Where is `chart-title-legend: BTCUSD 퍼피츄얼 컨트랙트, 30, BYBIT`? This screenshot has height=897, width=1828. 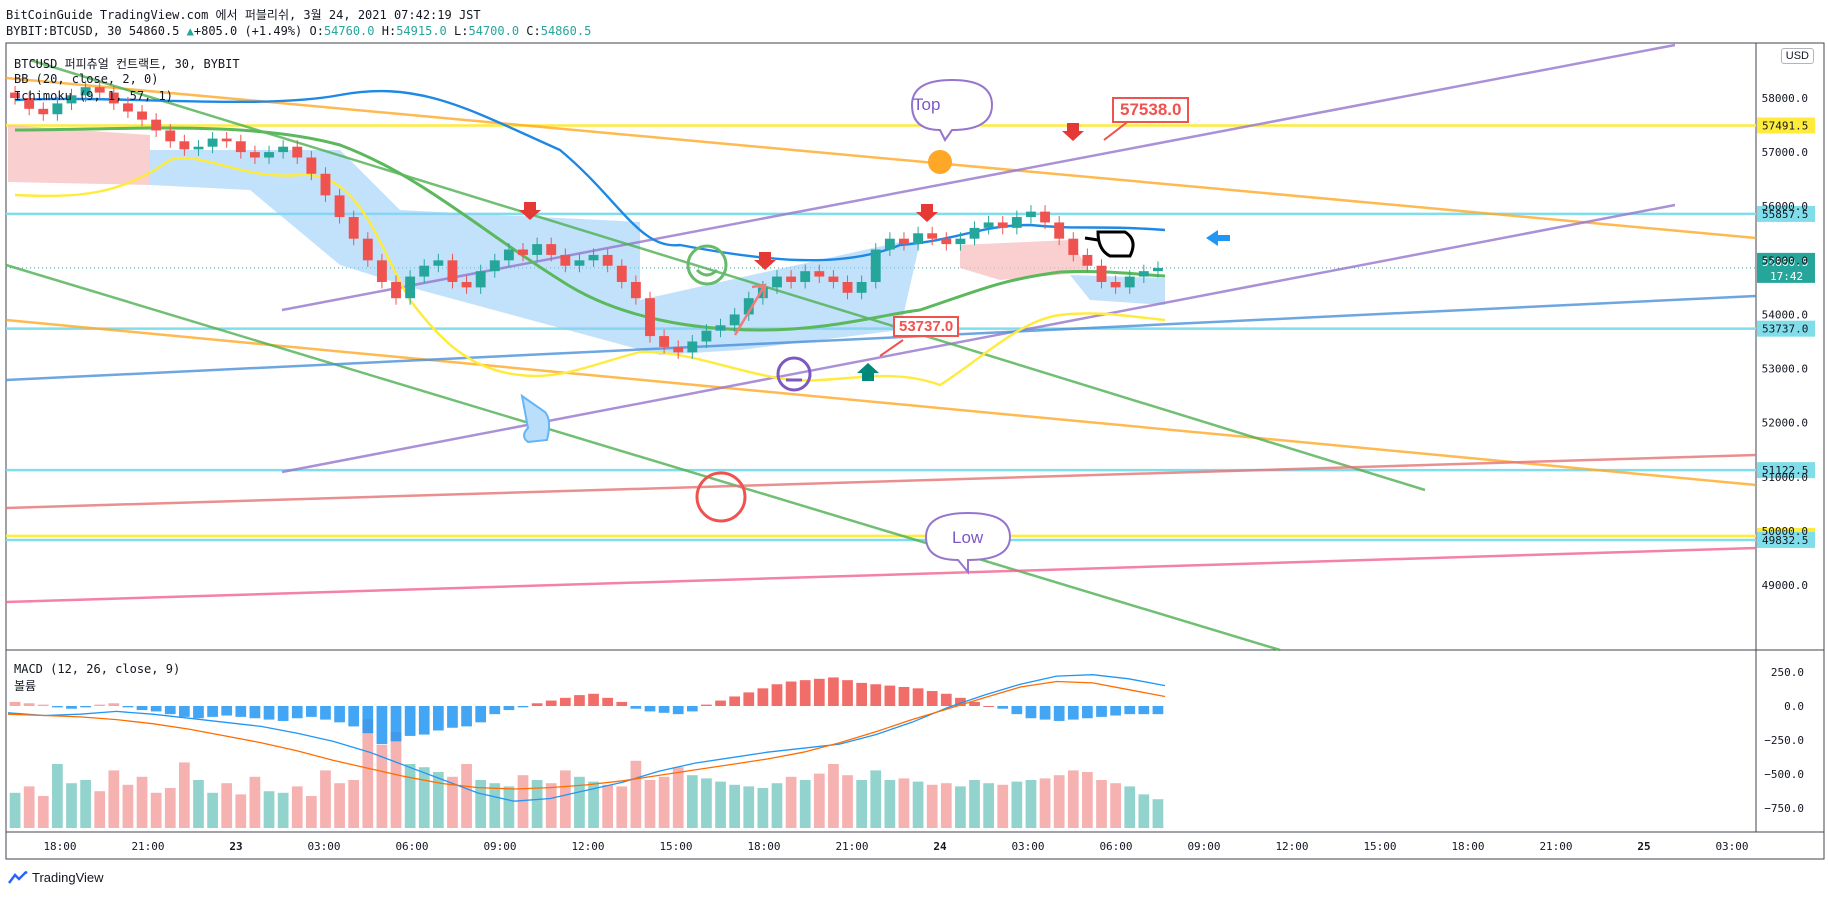
chart-title-legend: BTCUSD 퍼피츄얼 컨트랙트, 30, BYBIT is located at coordinates (127, 64).